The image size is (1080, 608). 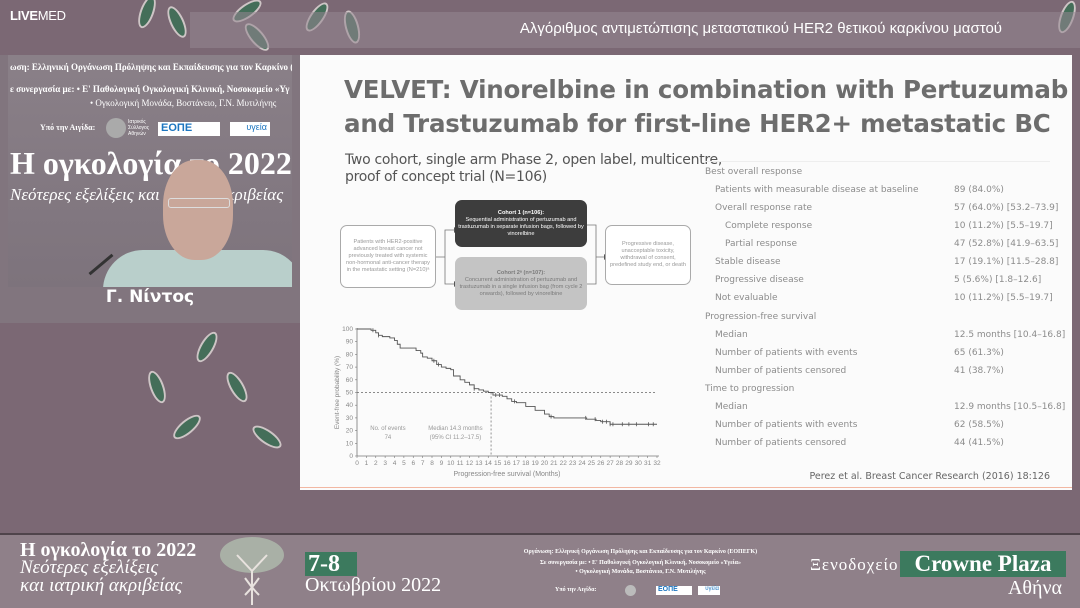 What do you see at coordinates (1003, 298) in the screenshot?
I see `row-value: 10 (11.2%) [5.5–19.7]` at bounding box center [1003, 298].